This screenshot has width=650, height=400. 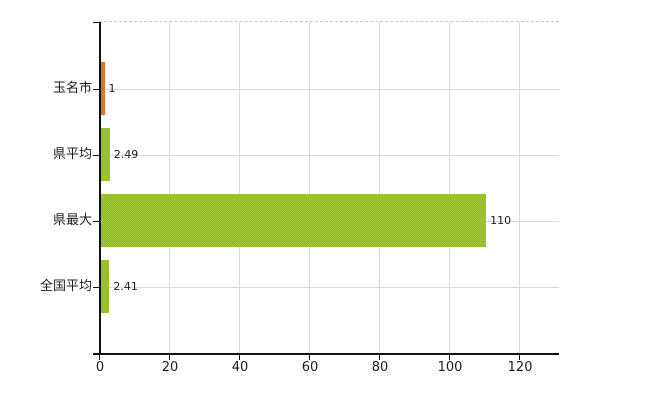 What do you see at coordinates (310, 367) in the screenshot?
I see `x-tick-label: 60` at bounding box center [310, 367].